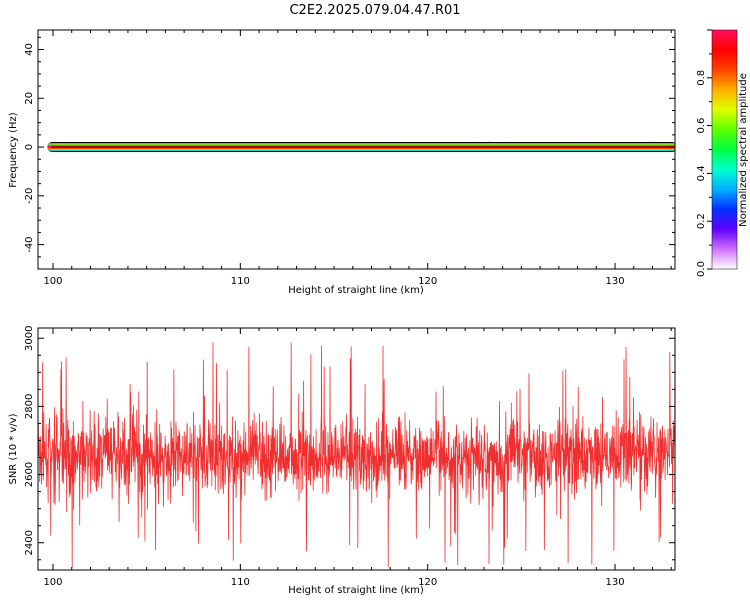  Describe the element at coordinates (615, 281) in the screenshot. I see `spectrogram-x-tick-label: 130` at that location.